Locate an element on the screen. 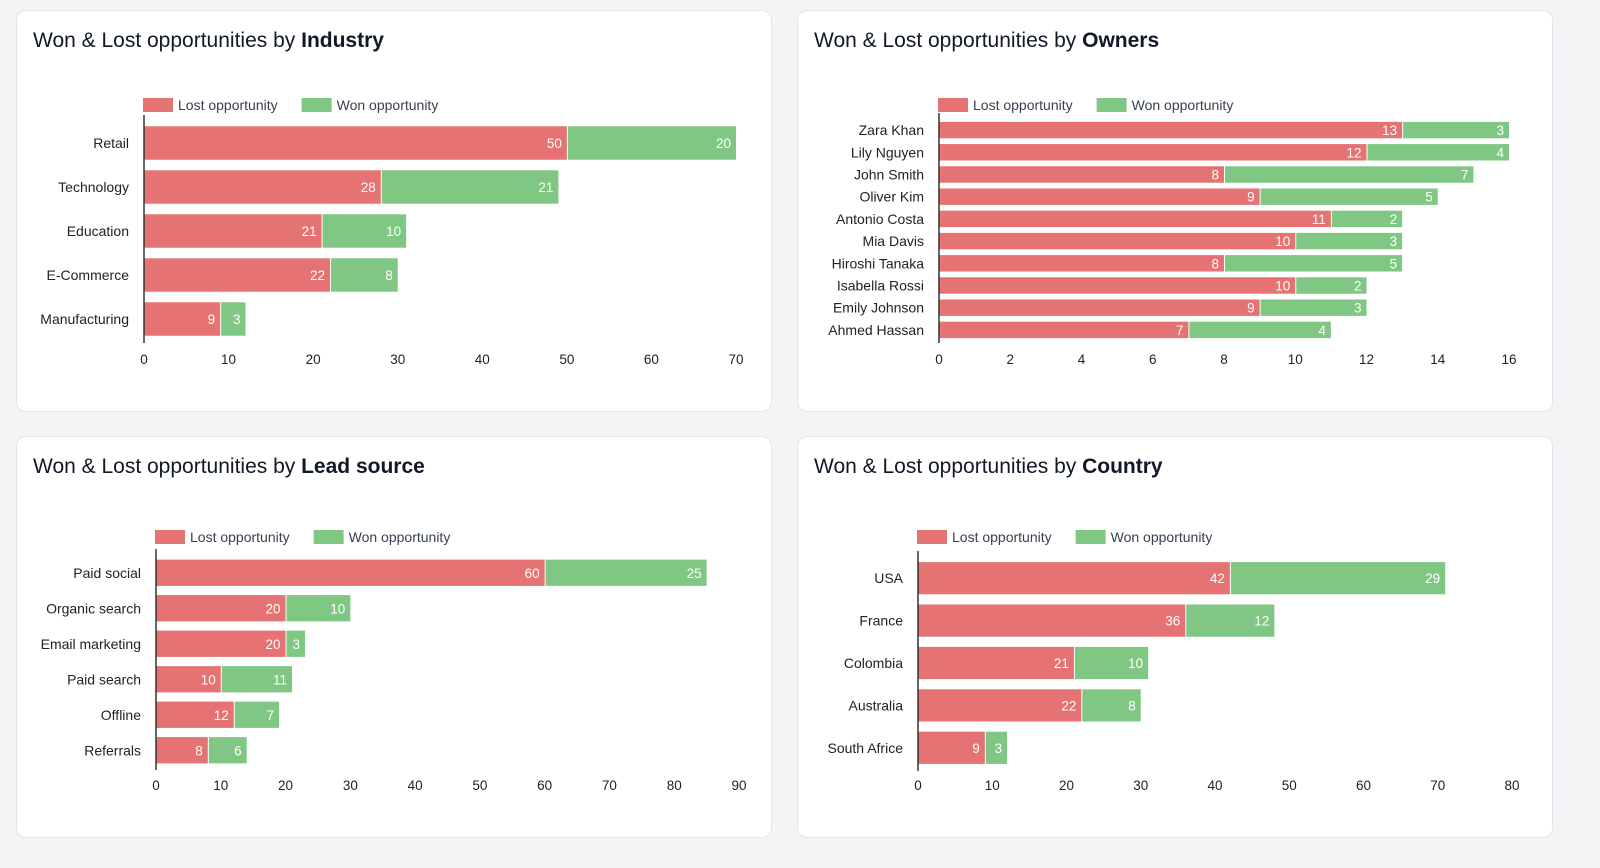 Image resolution: width=1600 pixels, height=868 pixels. value-label-lost-john-smith: 8 is located at coordinates (1215, 175).